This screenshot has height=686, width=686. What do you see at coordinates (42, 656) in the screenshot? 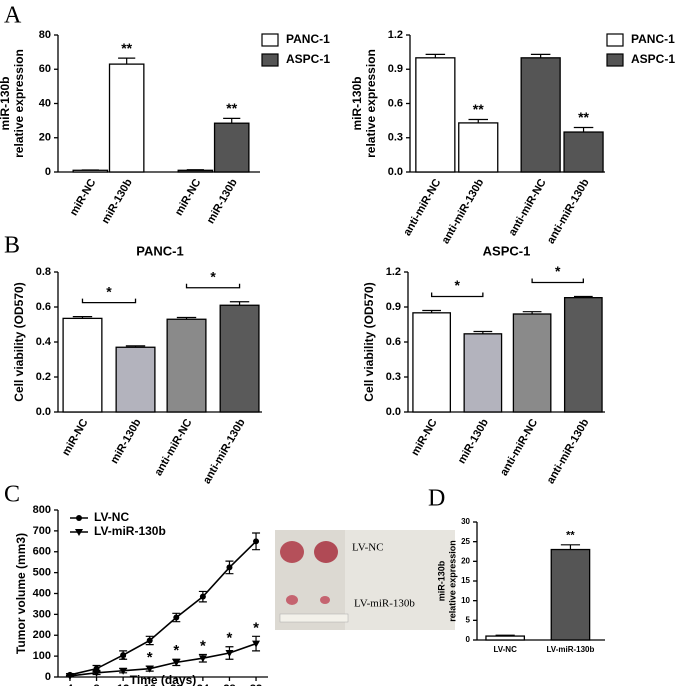
I see `y-tick-label: 100` at bounding box center [42, 656].